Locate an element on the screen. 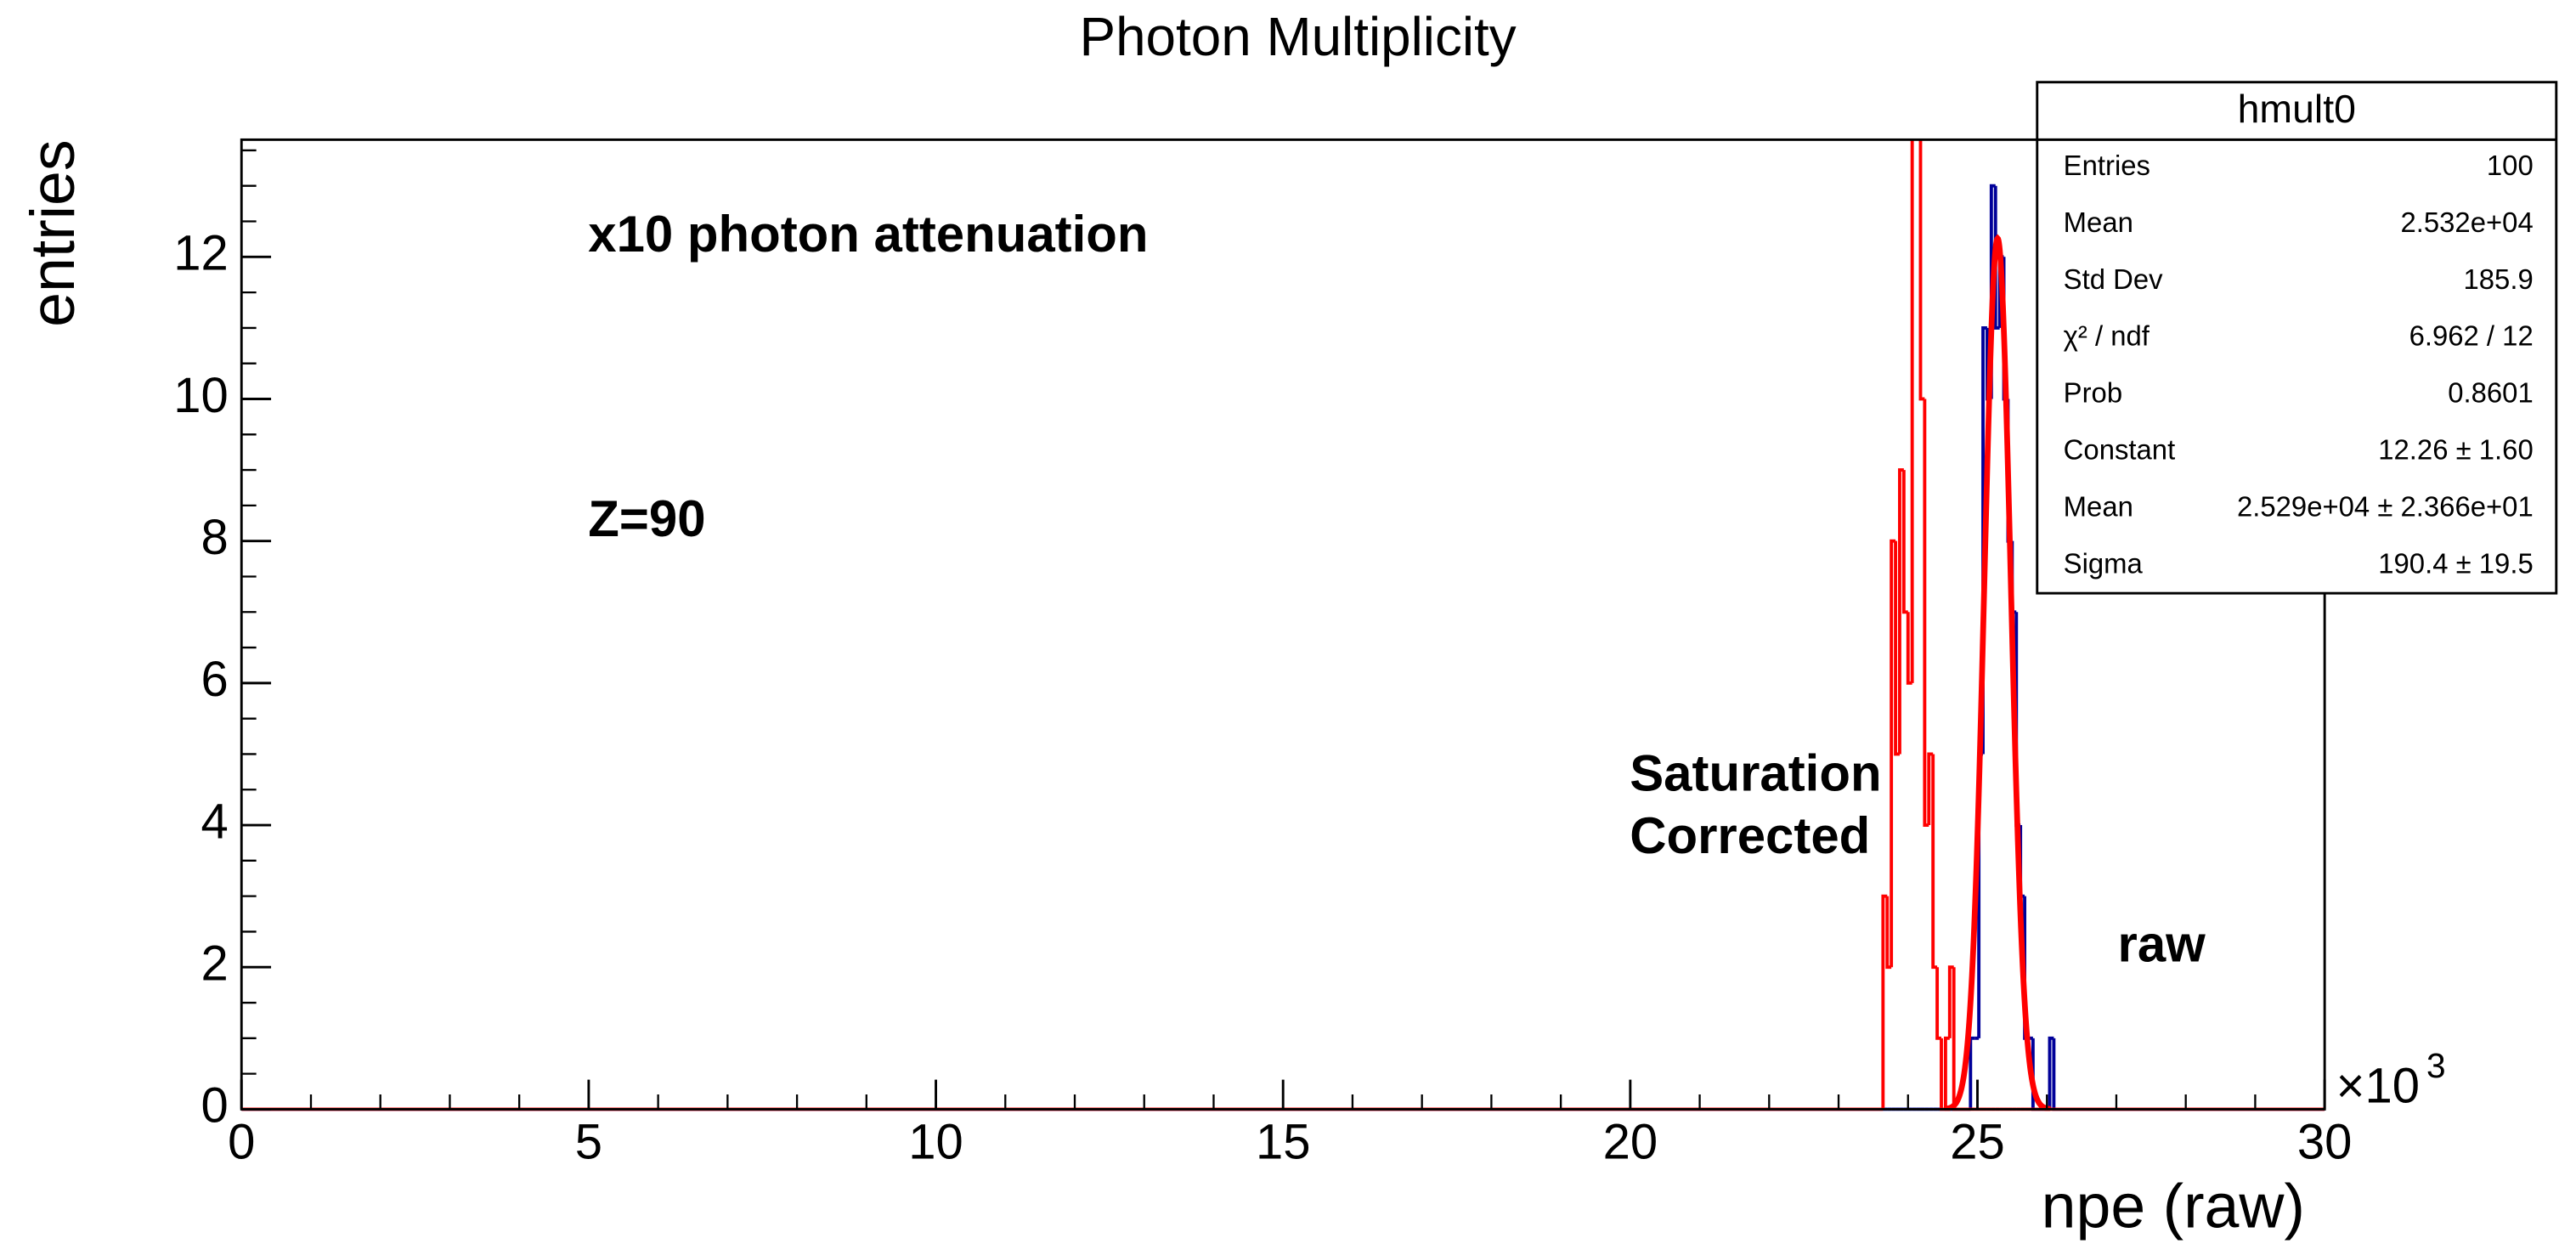  x-tick-label: 10 is located at coordinates (935, 1141).